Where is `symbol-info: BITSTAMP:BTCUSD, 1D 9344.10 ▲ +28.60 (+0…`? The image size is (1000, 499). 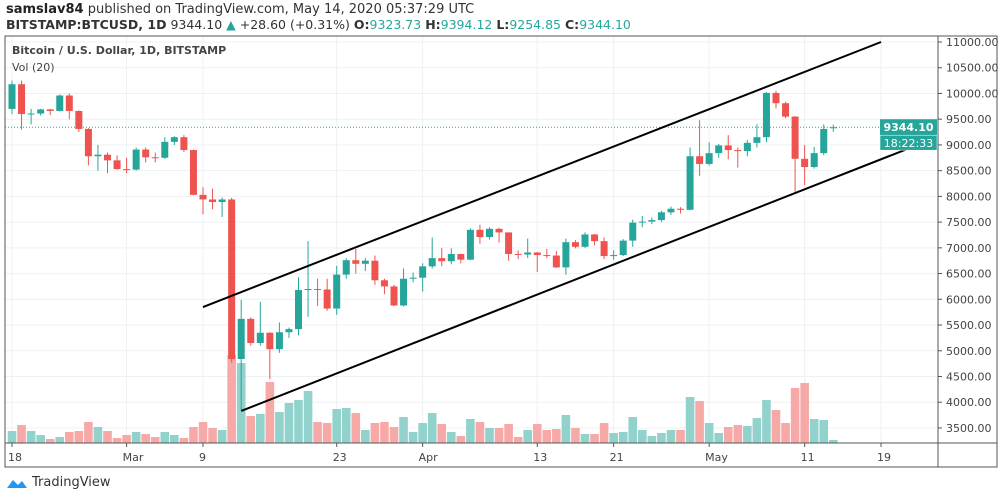
symbol-info: BITSTAMP:BTCUSD, 1D 9344.10 ▲ +28.60 (+0… is located at coordinates (318, 24).